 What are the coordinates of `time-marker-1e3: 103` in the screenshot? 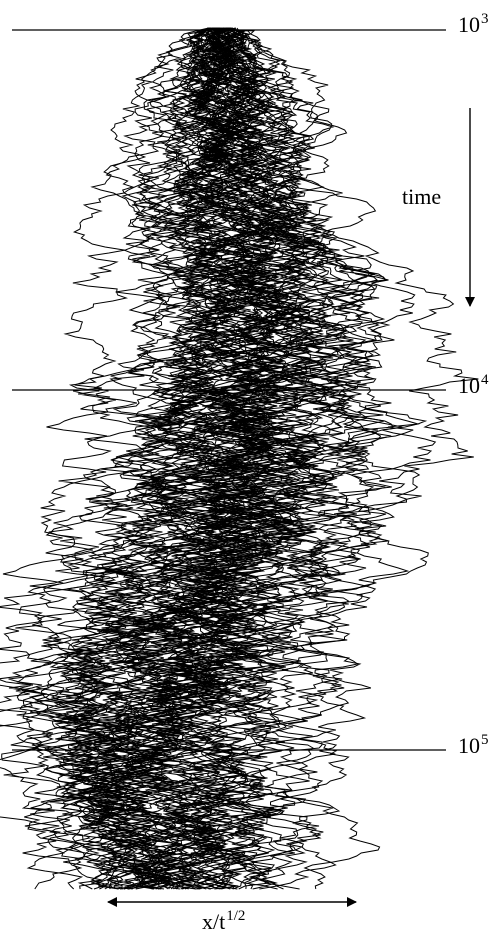 It's located at (473, 24).